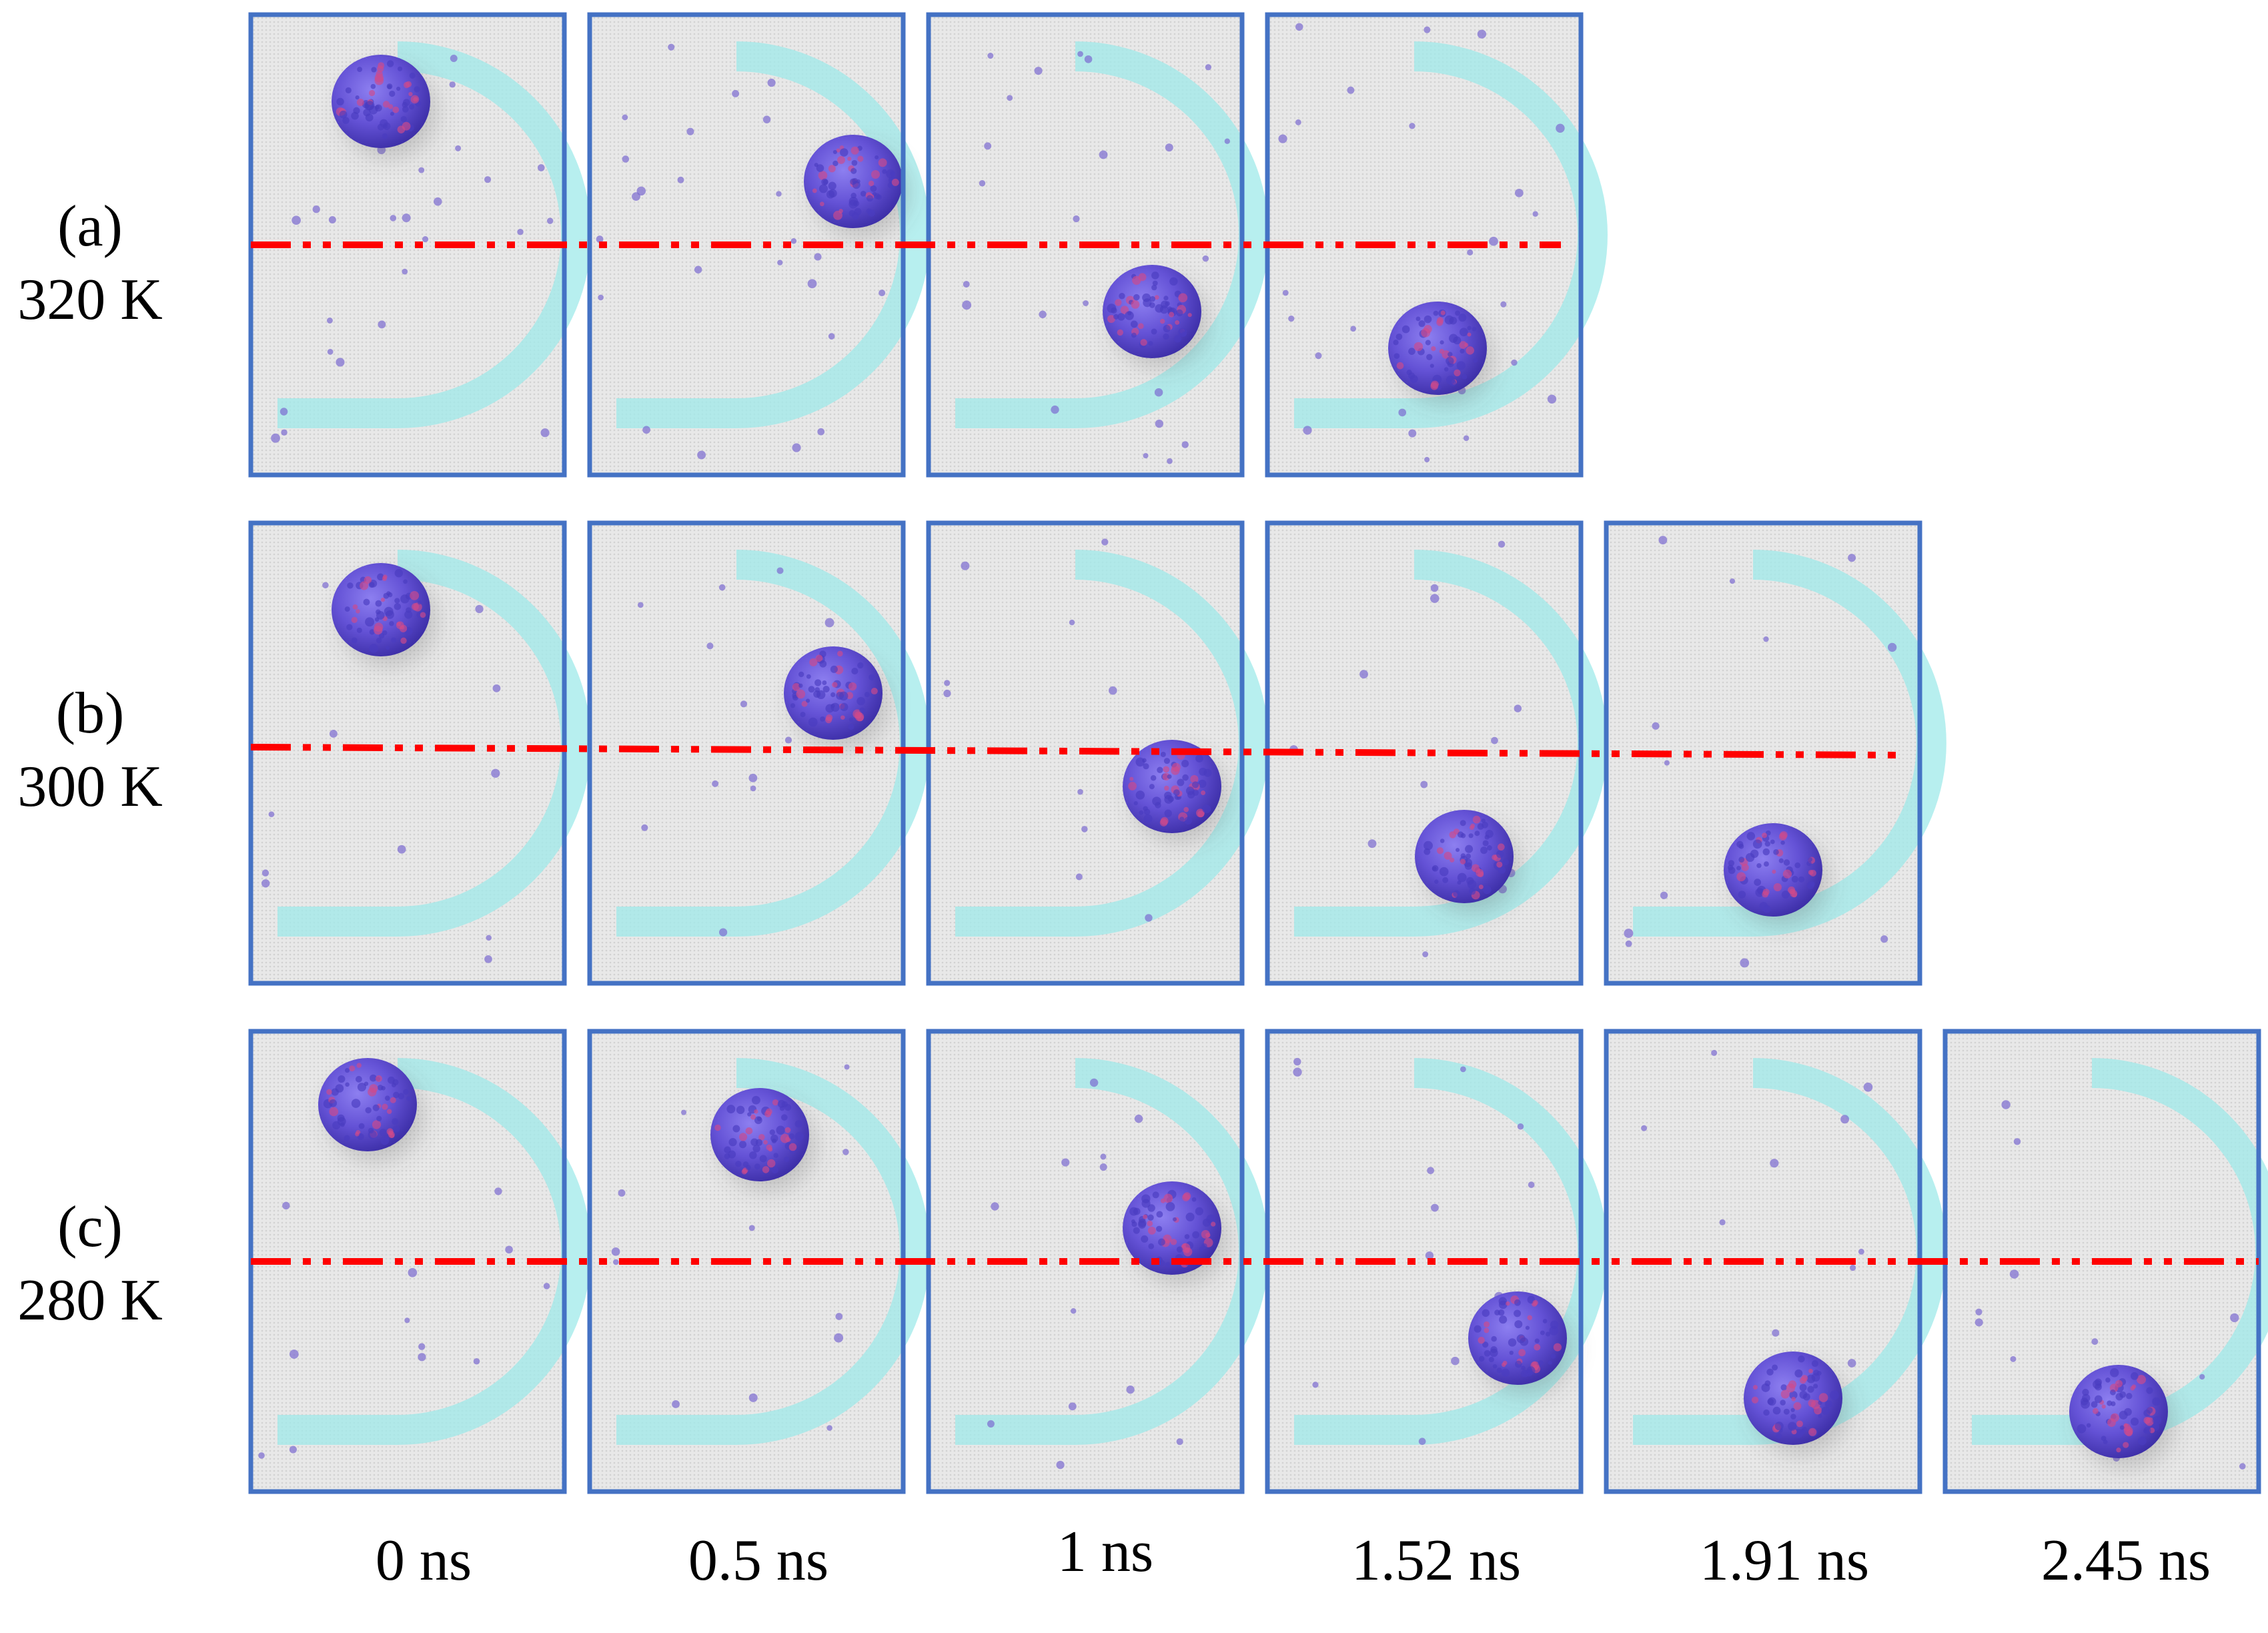  Describe the element at coordinates (1437, 348) in the screenshot. I see `droplet` at that location.